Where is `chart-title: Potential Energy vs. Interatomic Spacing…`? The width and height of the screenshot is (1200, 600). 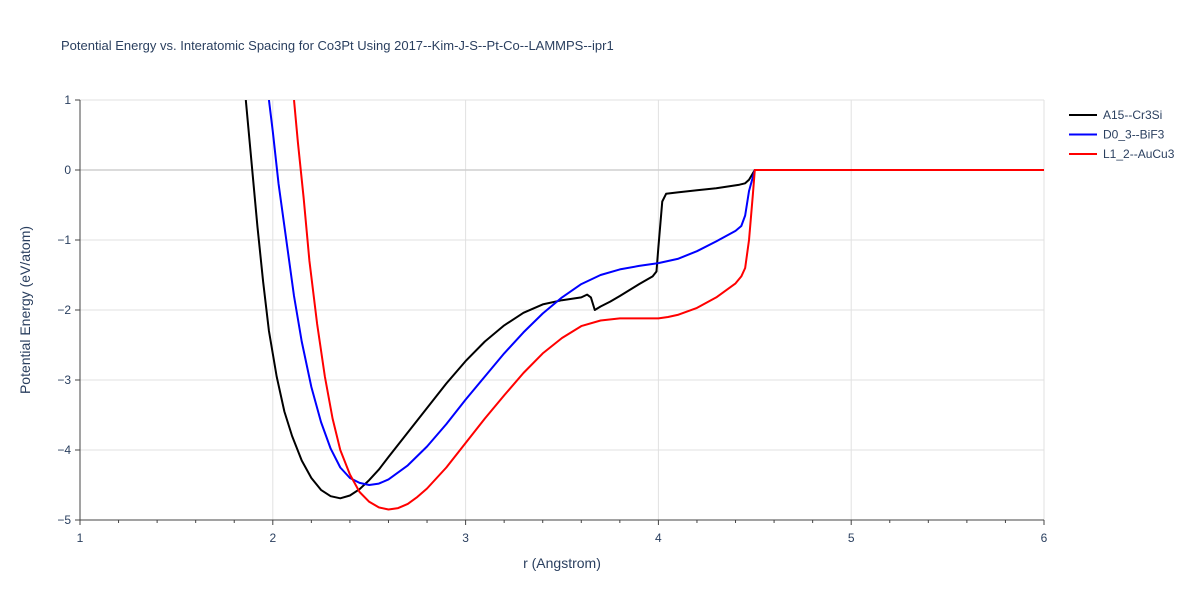 chart-title: Potential Energy vs. Interatomic Spacing… is located at coordinates (337, 45).